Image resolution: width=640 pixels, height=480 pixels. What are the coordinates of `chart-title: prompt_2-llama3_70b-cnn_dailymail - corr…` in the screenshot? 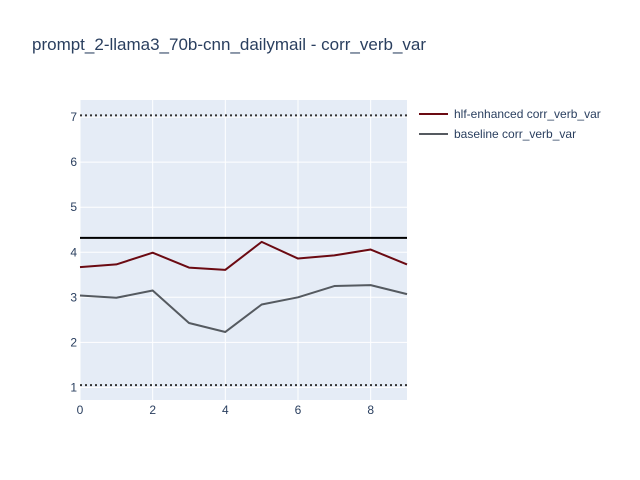 It's located at (229, 44).